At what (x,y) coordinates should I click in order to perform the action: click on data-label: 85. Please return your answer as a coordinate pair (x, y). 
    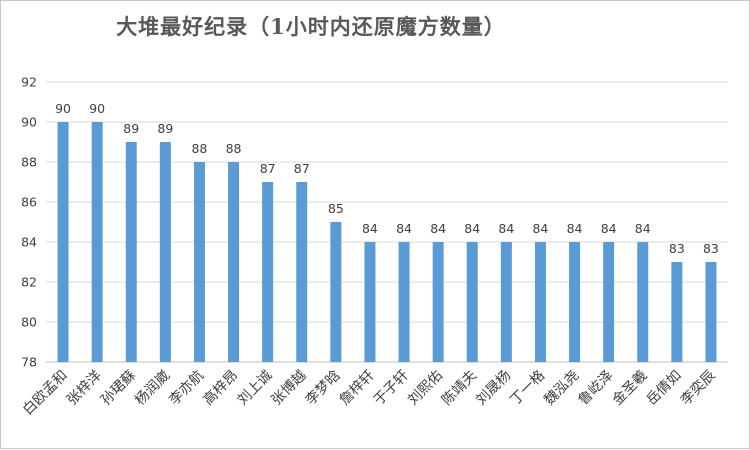
    Looking at the image, I should click on (336, 208).